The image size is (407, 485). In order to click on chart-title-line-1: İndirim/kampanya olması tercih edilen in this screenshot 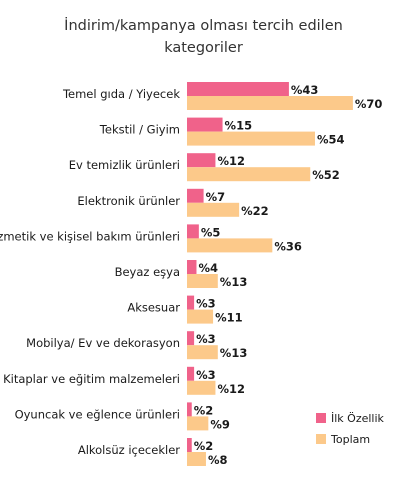, I will do `click(203, 25)`.